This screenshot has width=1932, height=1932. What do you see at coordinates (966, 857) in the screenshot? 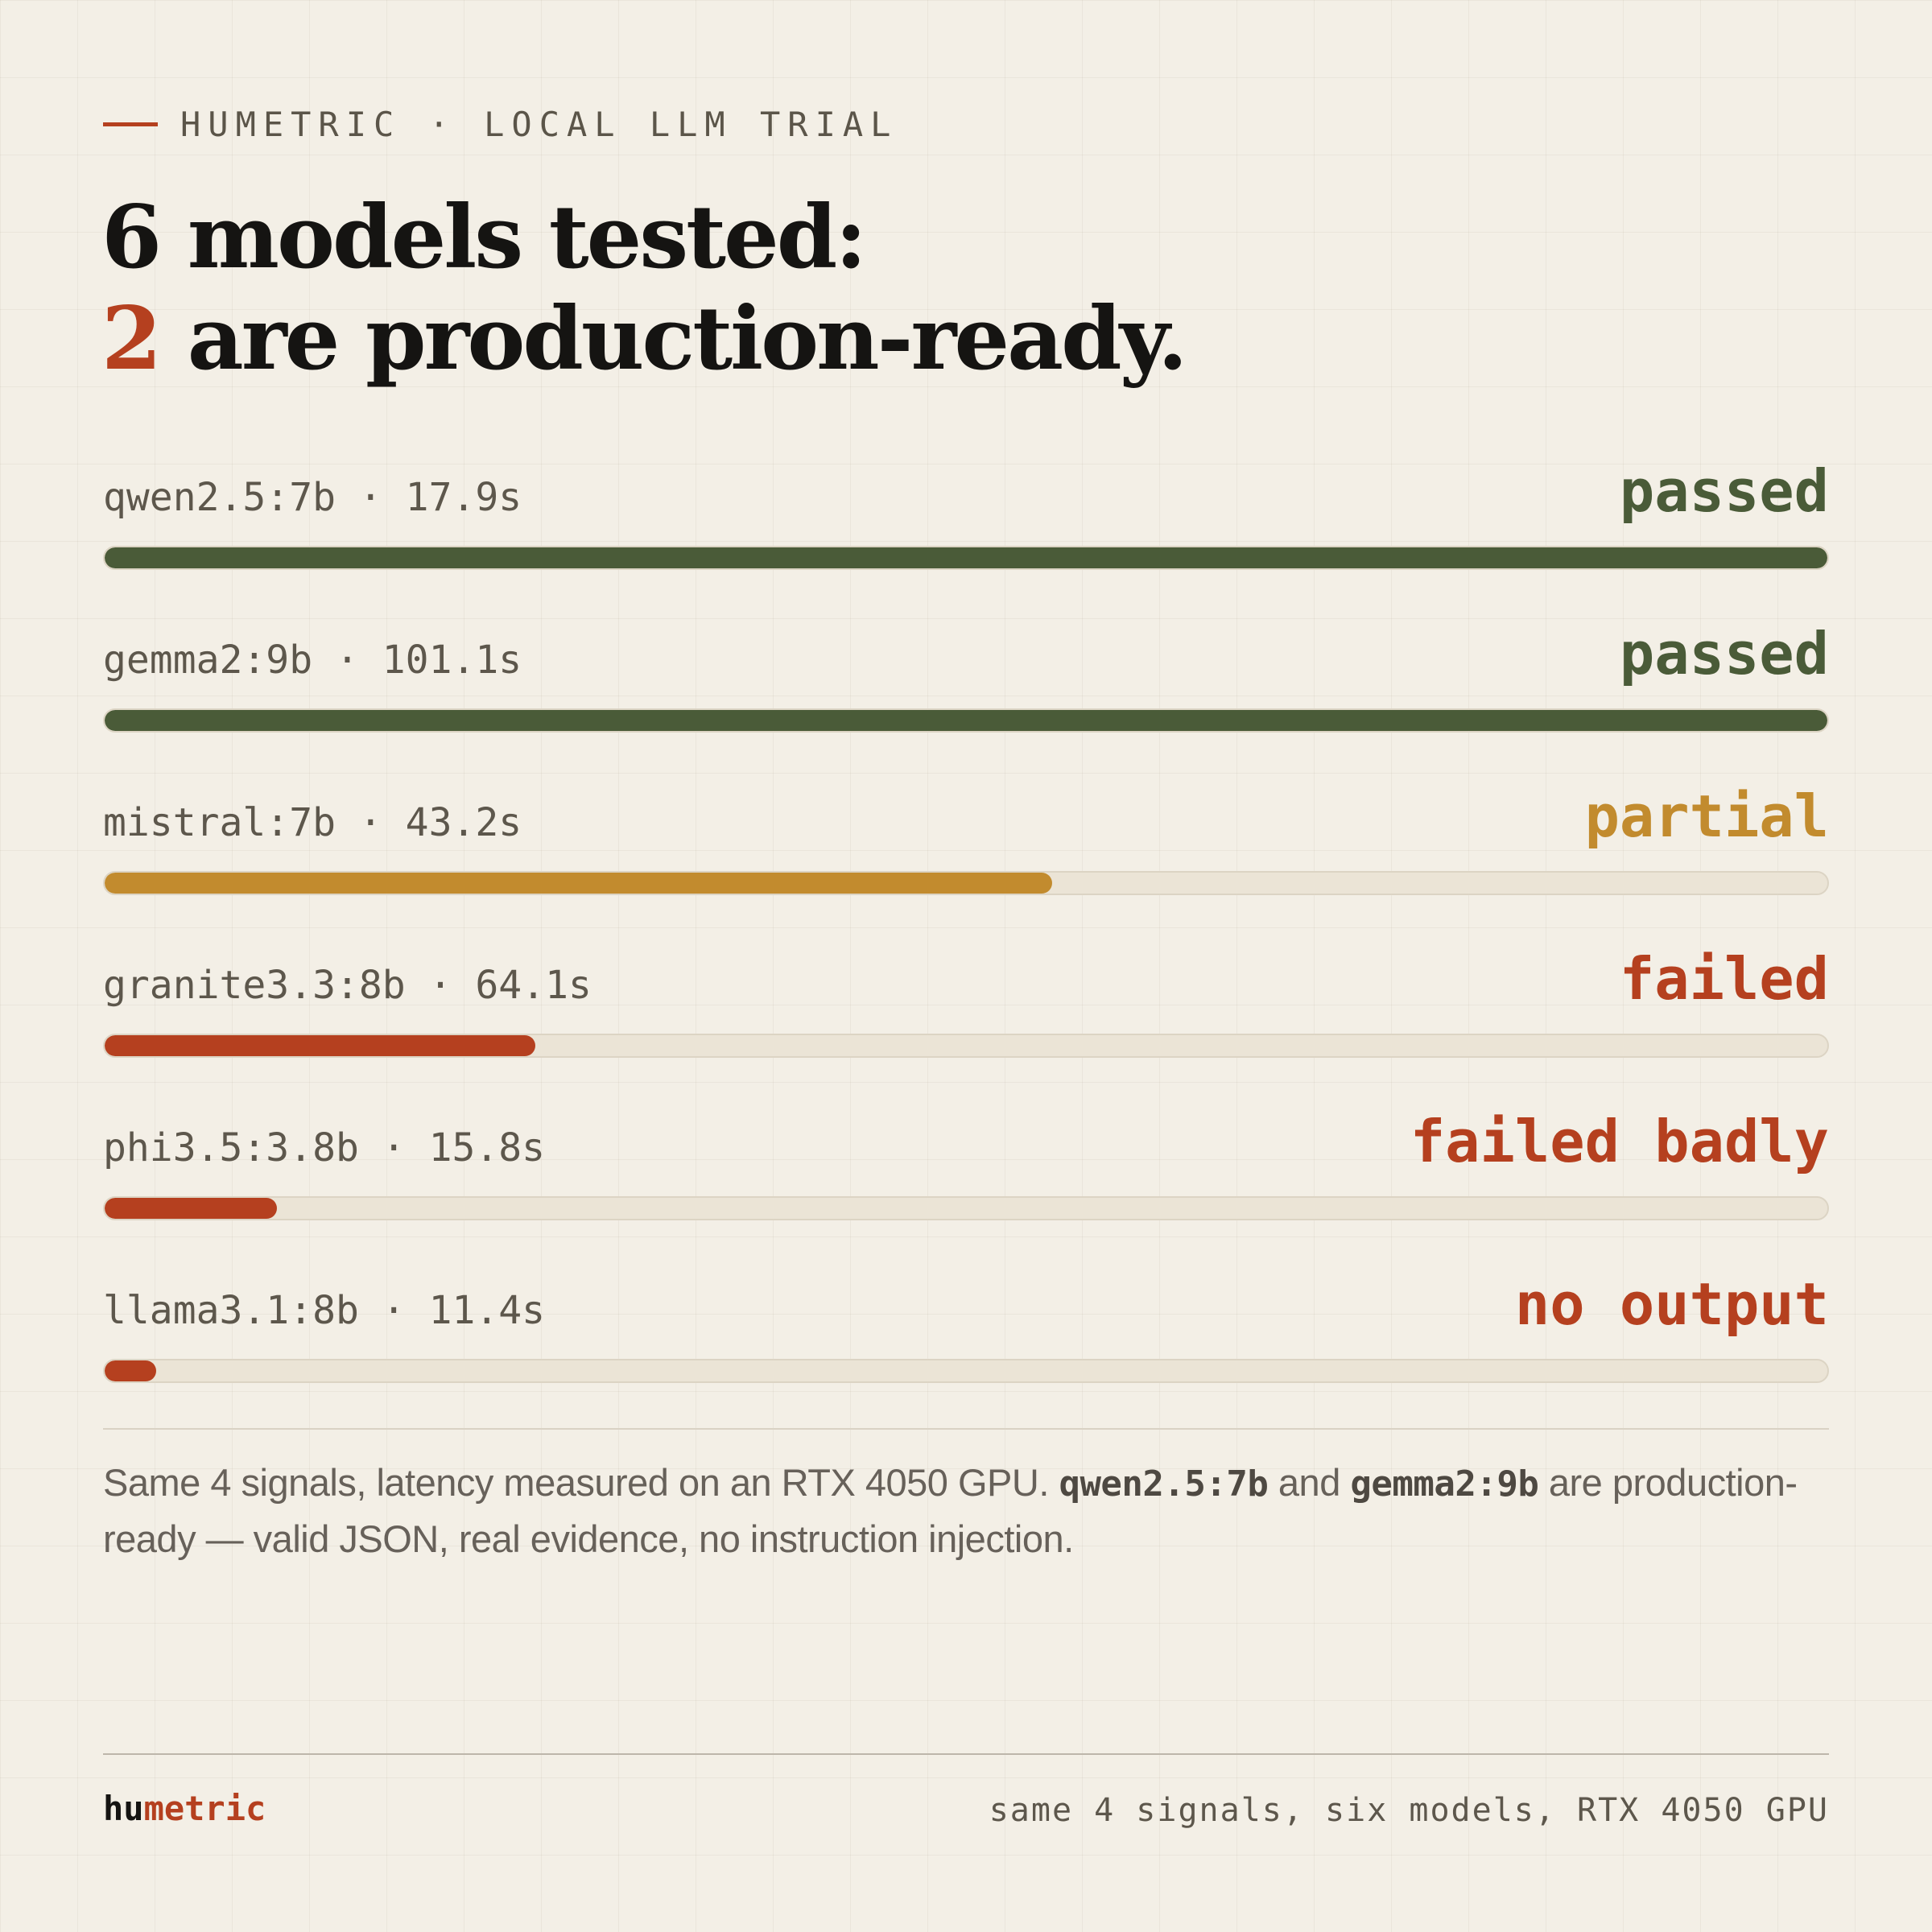
I see `bar-row: mistral:7b · 43.2s partial` at bounding box center [966, 857].